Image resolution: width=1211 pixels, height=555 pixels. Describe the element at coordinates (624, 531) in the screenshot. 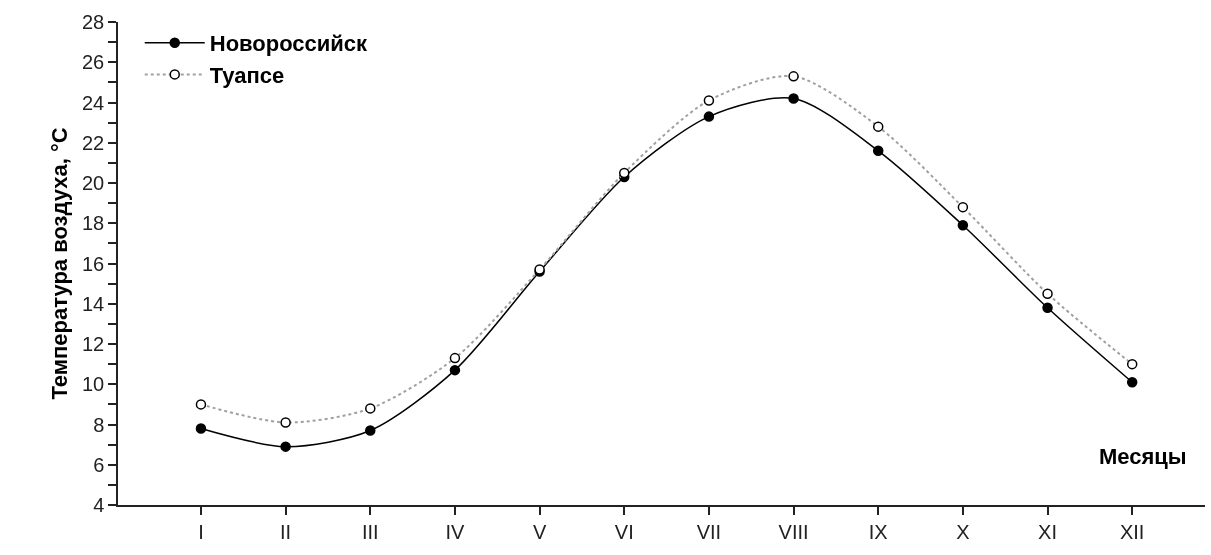

I see `x-tick-label: VI` at that location.